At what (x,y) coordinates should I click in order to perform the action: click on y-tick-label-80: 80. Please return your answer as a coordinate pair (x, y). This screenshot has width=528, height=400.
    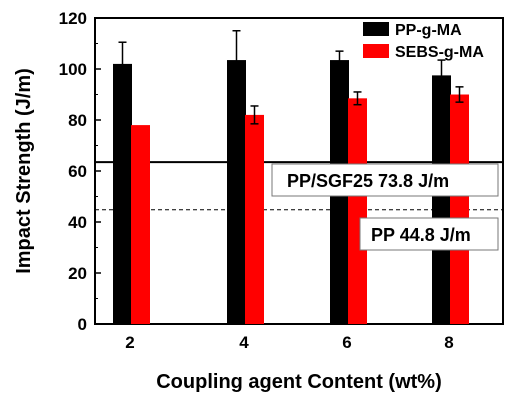
    Looking at the image, I should click on (77, 120).